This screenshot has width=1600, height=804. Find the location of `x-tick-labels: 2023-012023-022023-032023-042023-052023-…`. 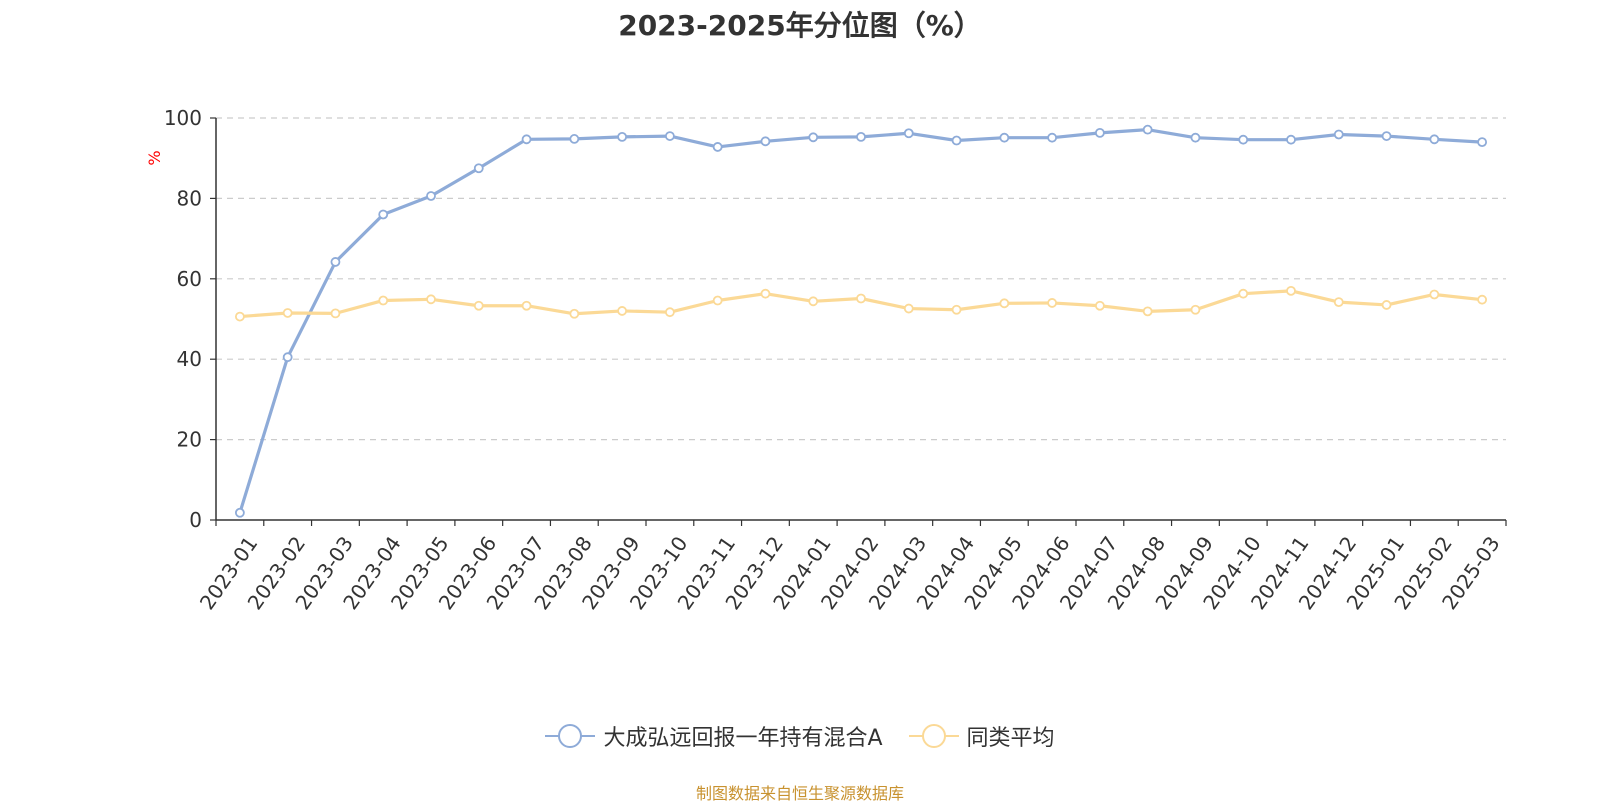

x-tick-labels: 2023-012023-022023-032023-042023-052023-… is located at coordinates (850, 573).